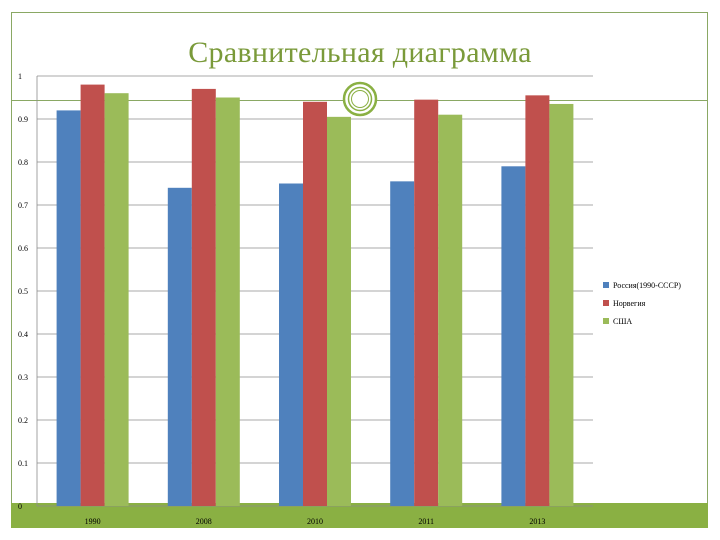 The height and width of the screenshot is (540, 720). I want to click on y-tick-label: 0.5, so click(23, 291).